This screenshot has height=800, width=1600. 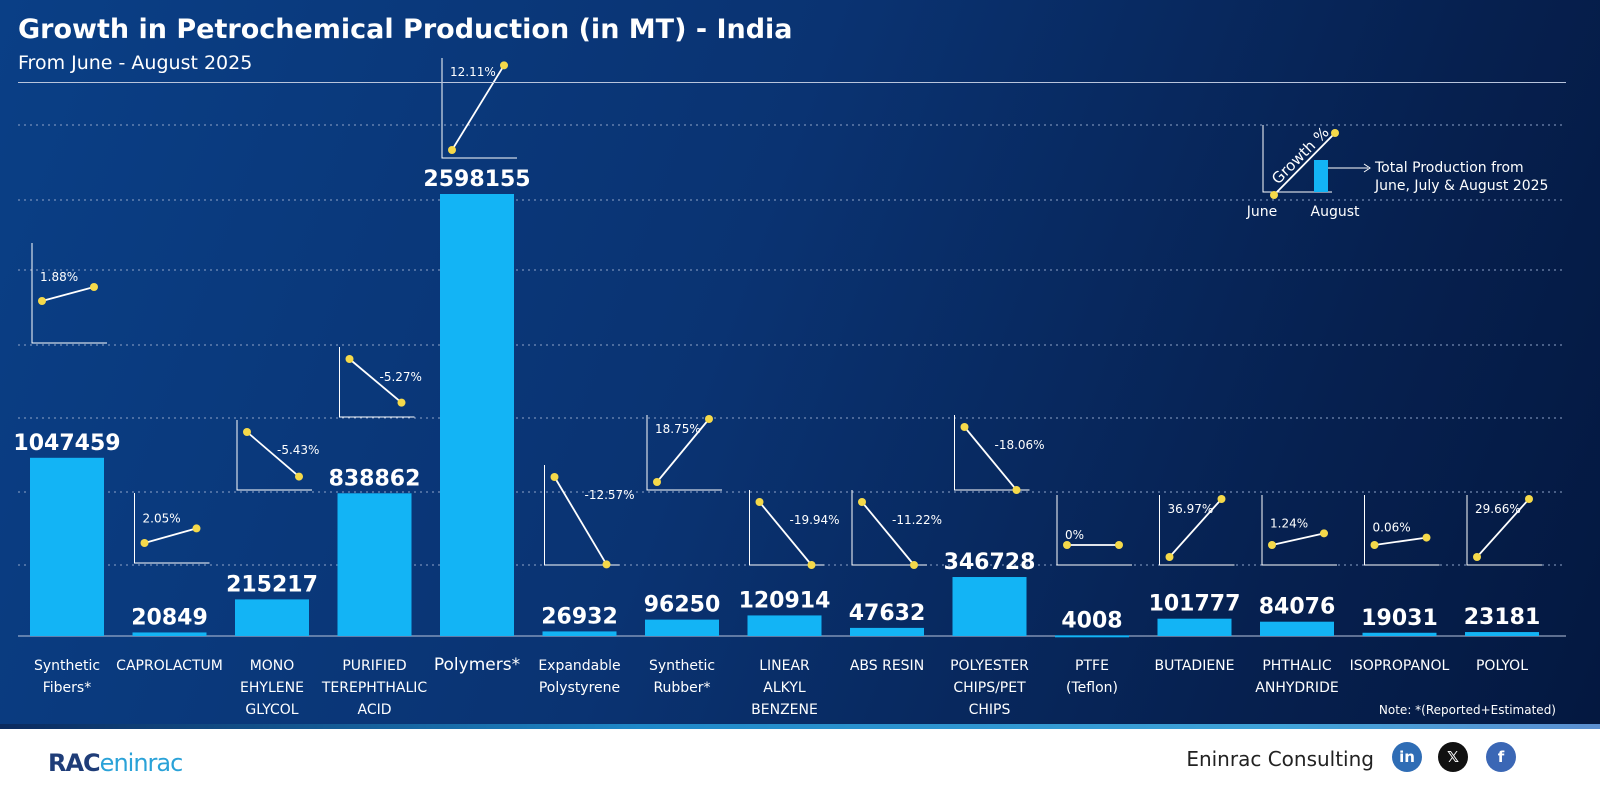 I want to click on category-label: Synthetic Fibers*, so click(x=67, y=677).